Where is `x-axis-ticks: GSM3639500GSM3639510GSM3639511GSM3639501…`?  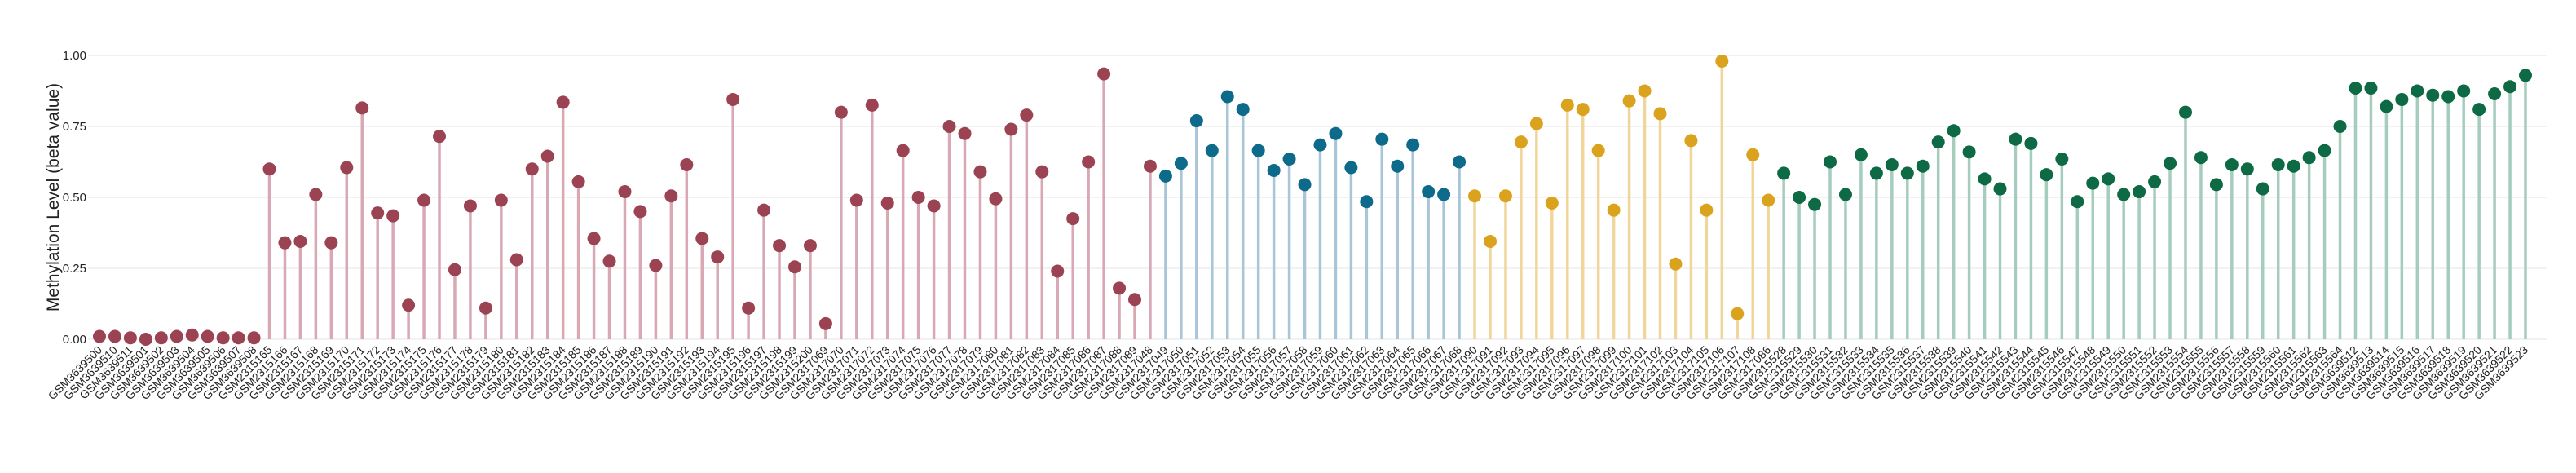 x-axis-ticks: GSM3639500GSM3639510GSM3639511GSM3639501… is located at coordinates (1288, 373).